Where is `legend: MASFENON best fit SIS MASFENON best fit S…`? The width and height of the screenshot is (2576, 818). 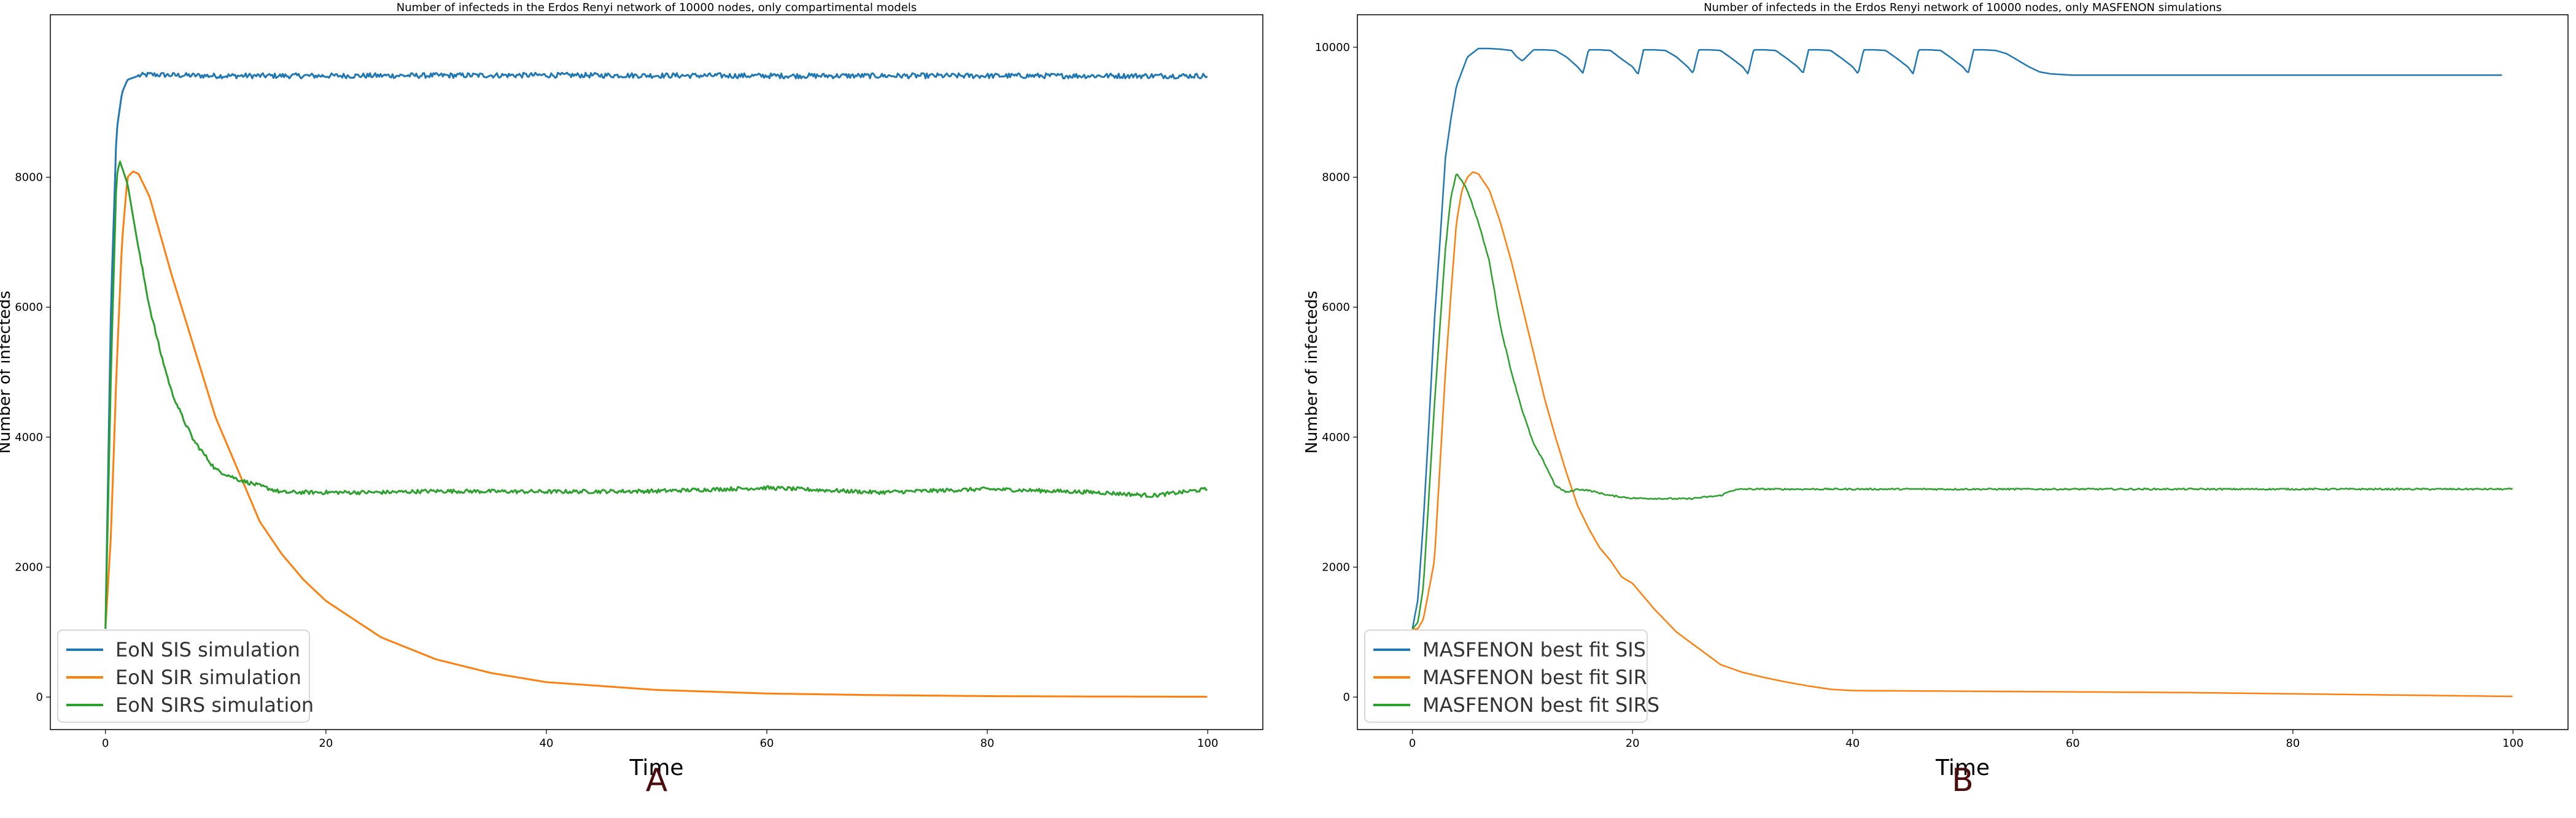 legend: MASFENON best fit SIS MASFENON best fit S… is located at coordinates (1511, 676).